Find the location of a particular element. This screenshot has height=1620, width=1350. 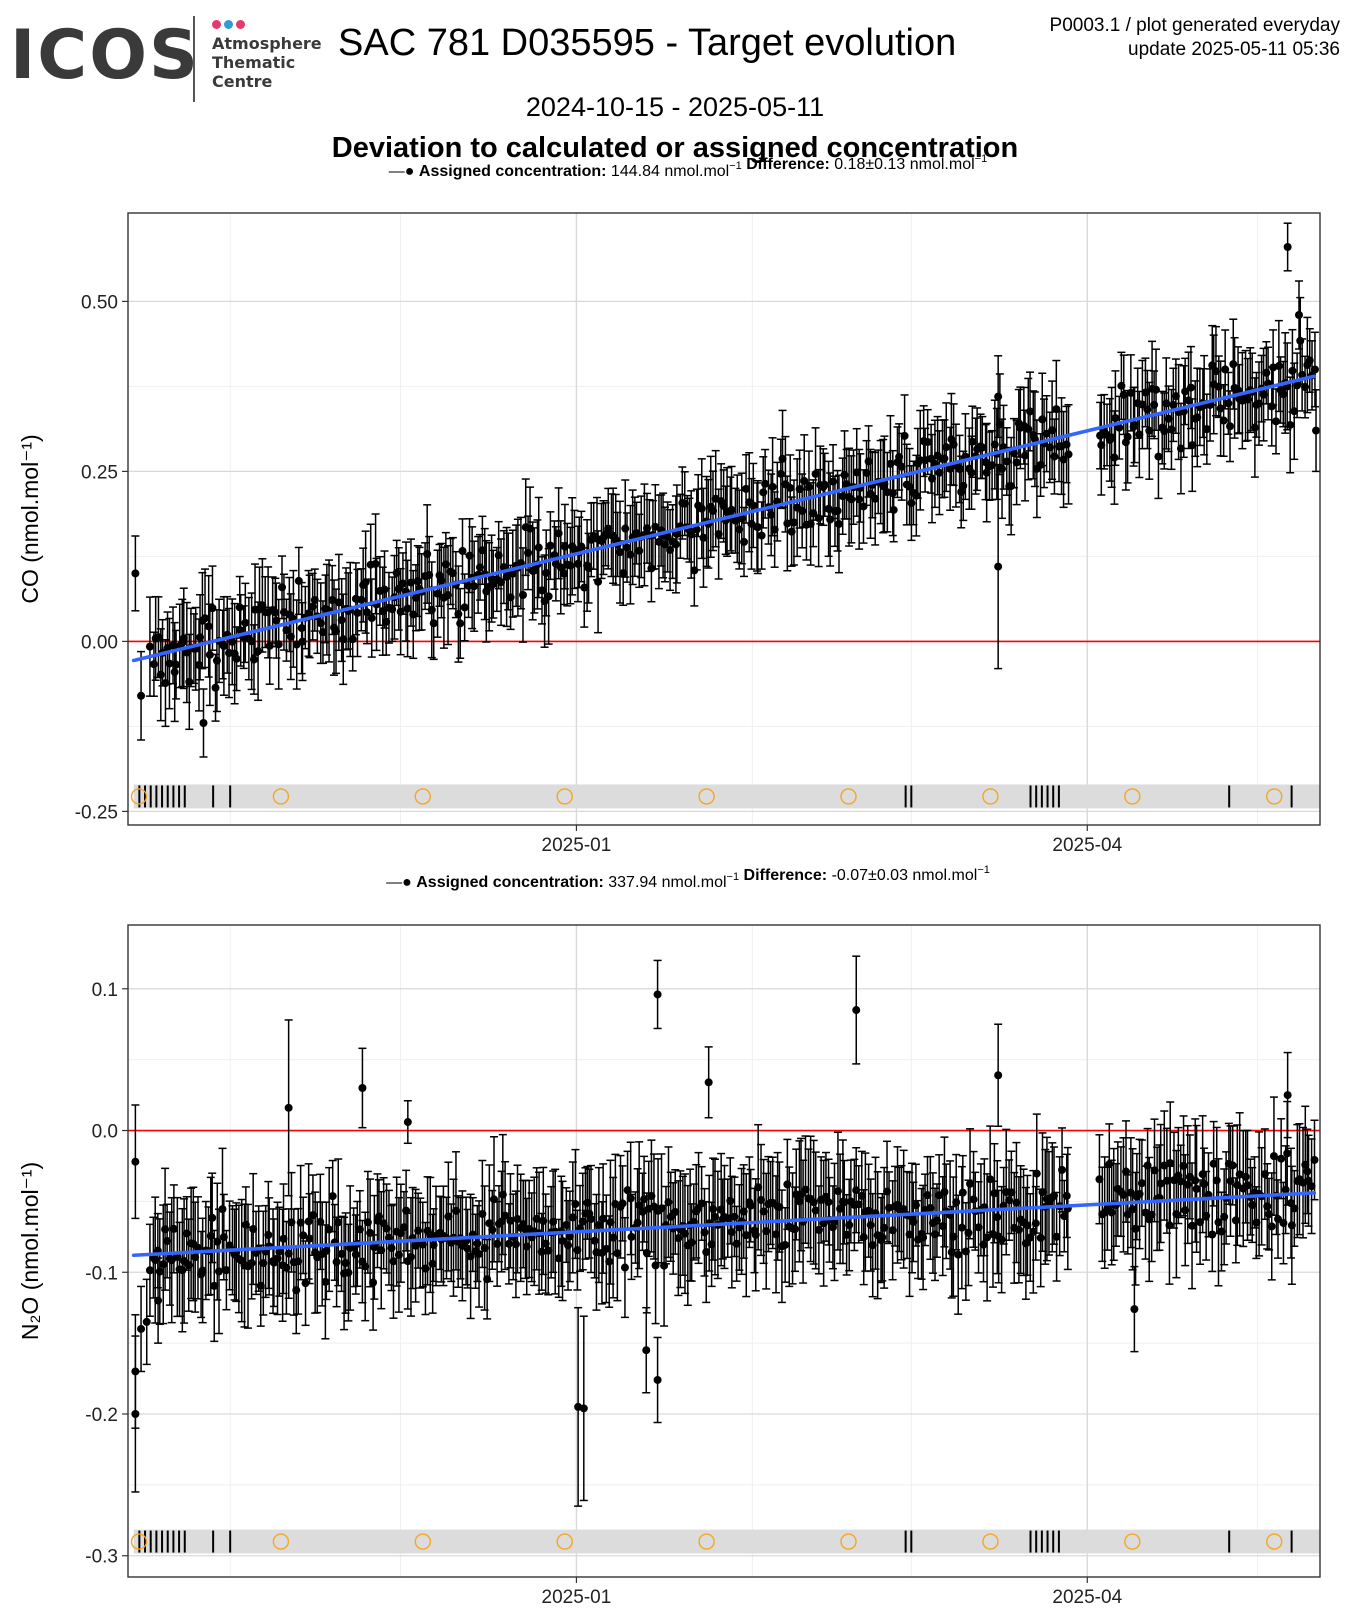

legend-part: −1 is located at coordinates (983, 870).